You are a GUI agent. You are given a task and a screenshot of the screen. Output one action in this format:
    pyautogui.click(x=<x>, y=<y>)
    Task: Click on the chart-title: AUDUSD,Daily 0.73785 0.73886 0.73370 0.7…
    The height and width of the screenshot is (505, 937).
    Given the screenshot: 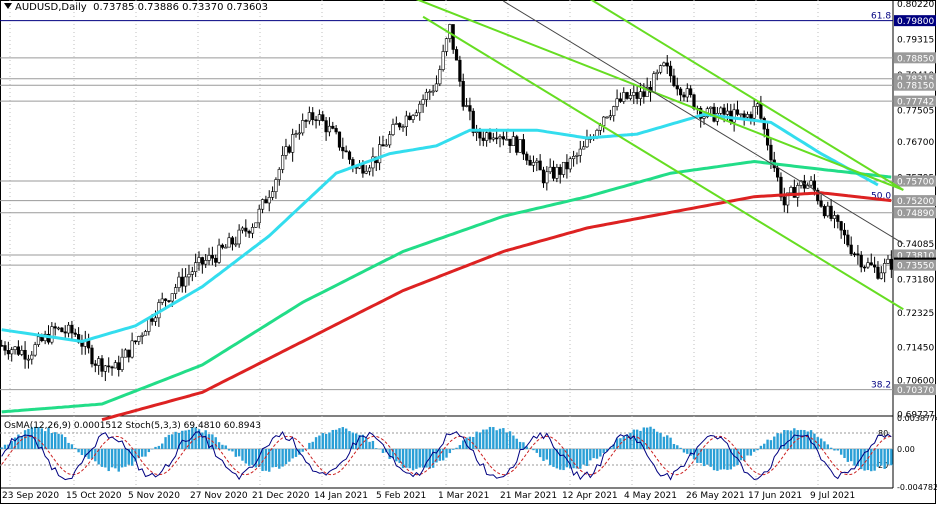 What is the action you would take?
    pyautogui.click(x=136, y=7)
    